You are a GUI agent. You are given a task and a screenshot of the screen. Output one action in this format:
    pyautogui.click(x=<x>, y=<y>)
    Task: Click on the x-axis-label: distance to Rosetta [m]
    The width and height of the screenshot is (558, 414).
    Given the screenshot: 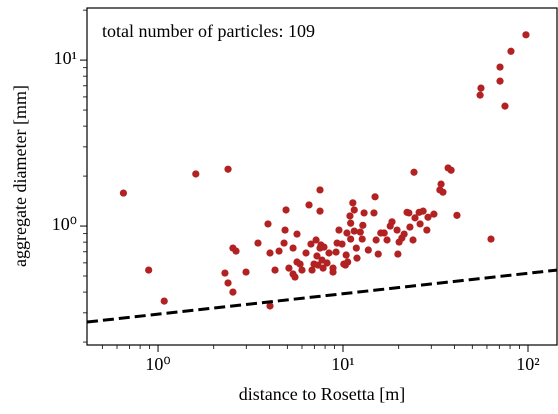 What is the action you would take?
    pyautogui.click(x=322, y=394)
    